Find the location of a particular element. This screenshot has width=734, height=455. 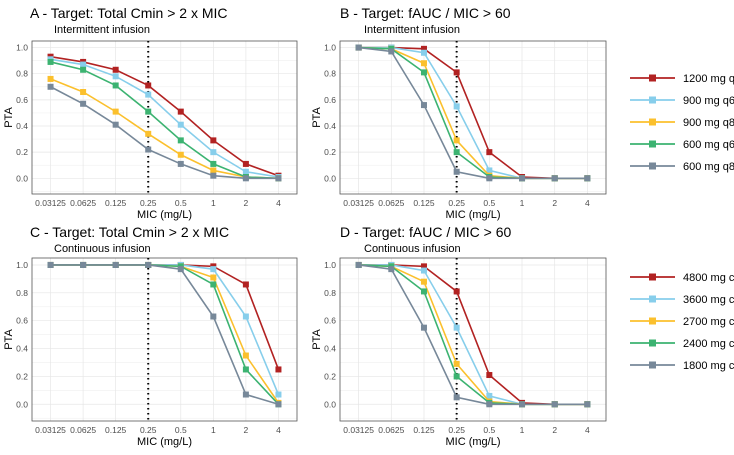

legend-label: 600 mg q8h is located at coordinates (708, 167).